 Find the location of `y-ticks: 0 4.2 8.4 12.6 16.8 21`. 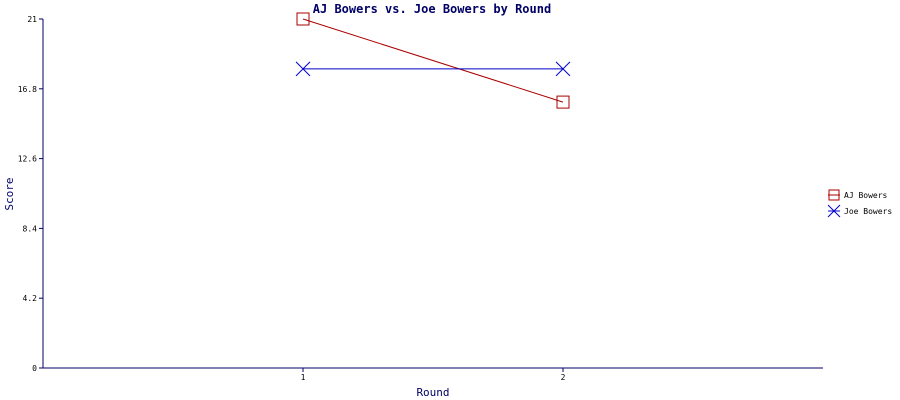

y-ticks: 0 4.2 8.4 12.6 16.8 21 is located at coordinates (30, 194).